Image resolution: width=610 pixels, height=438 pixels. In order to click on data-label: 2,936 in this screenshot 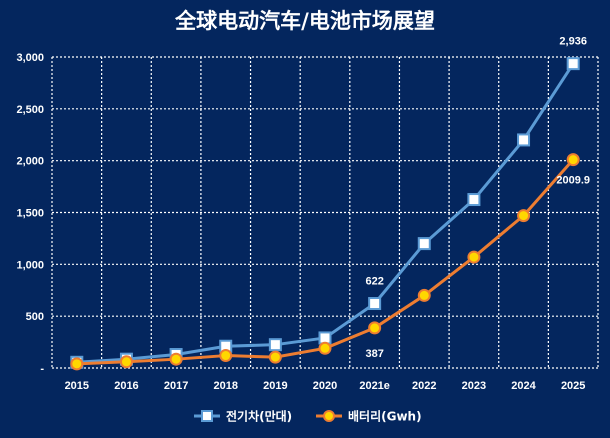, I will do `click(573, 42)`.